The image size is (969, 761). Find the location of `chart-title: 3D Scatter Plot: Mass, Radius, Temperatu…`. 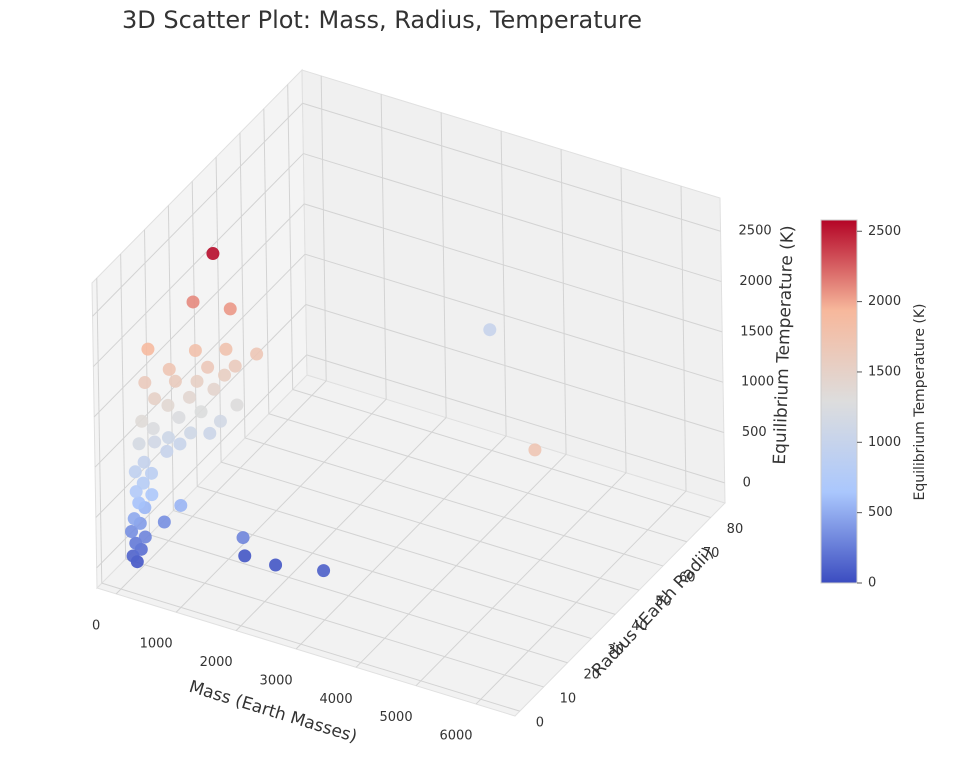

chart-title: 3D Scatter Plot: Mass, Radius, Temperatu… is located at coordinates (382, 20).